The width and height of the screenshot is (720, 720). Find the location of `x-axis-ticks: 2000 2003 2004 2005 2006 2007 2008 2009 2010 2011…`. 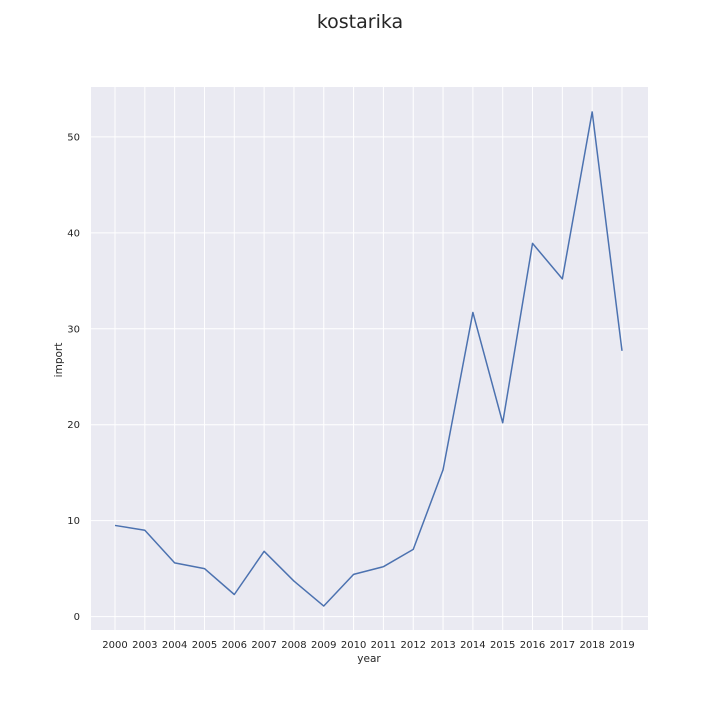

x-axis-ticks: 2000 2003 2004 2005 2006 2007 2008 2009 2010 2011… is located at coordinates (368, 645).